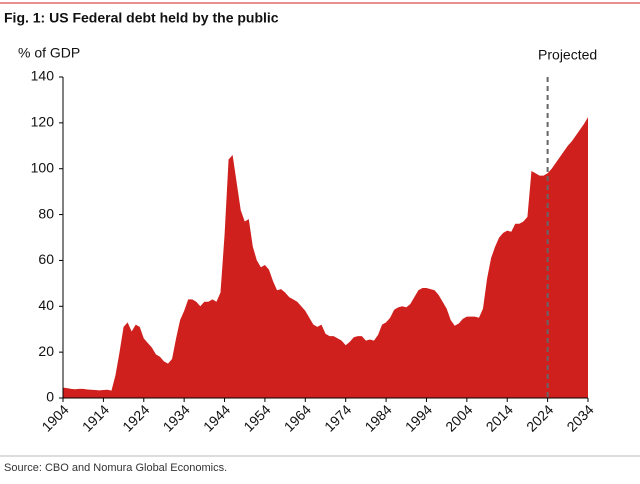  What do you see at coordinates (539, 417) in the screenshot?
I see `x-tick-label: 2024` at bounding box center [539, 417].